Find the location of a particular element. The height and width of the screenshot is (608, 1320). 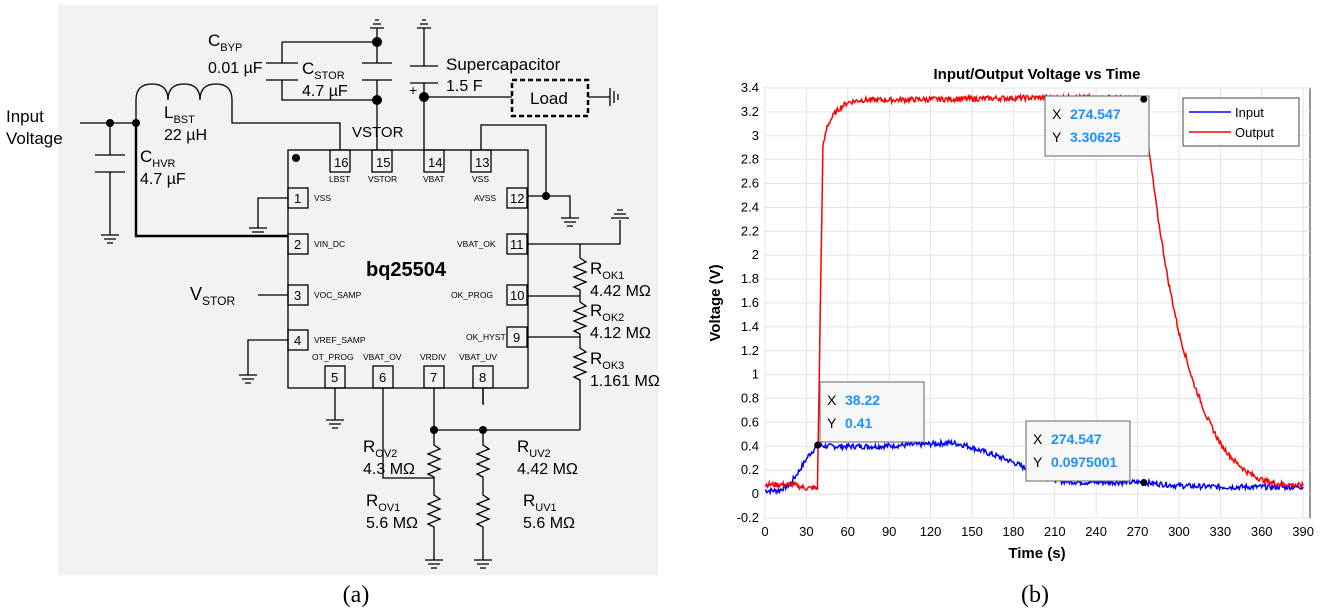

cap-chvr is located at coordinates (110, 163).